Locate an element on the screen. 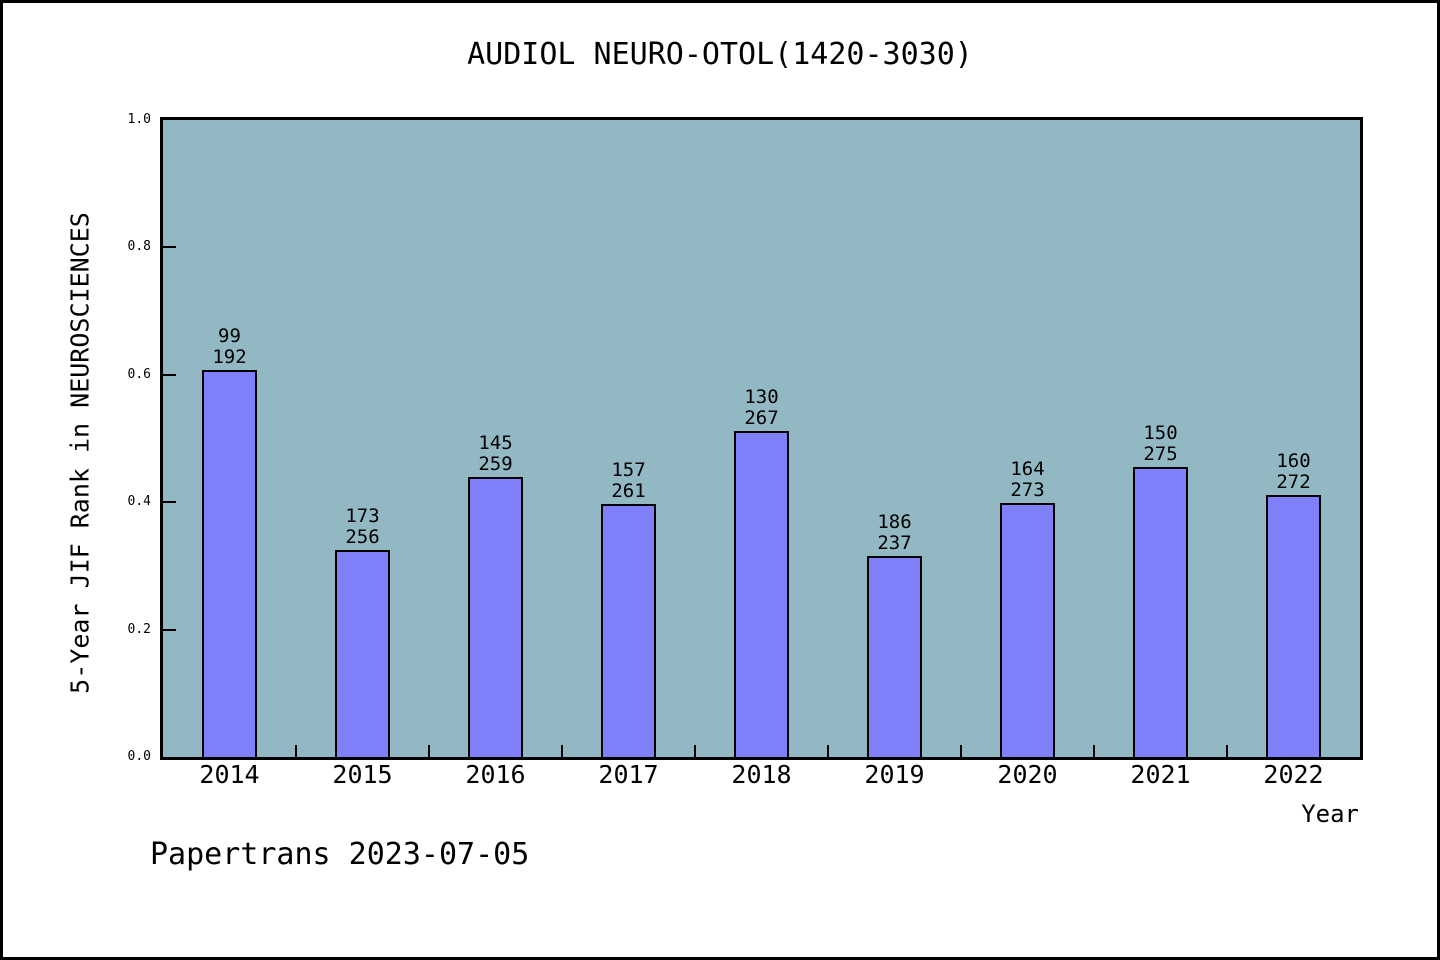 This screenshot has width=1440, height=960. x-axis-title: Year is located at coordinates (1330, 814).